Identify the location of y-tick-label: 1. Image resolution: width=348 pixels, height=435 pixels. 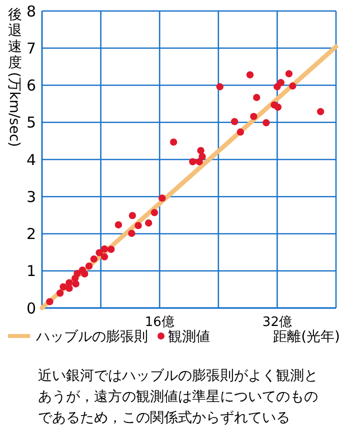
(31, 271).